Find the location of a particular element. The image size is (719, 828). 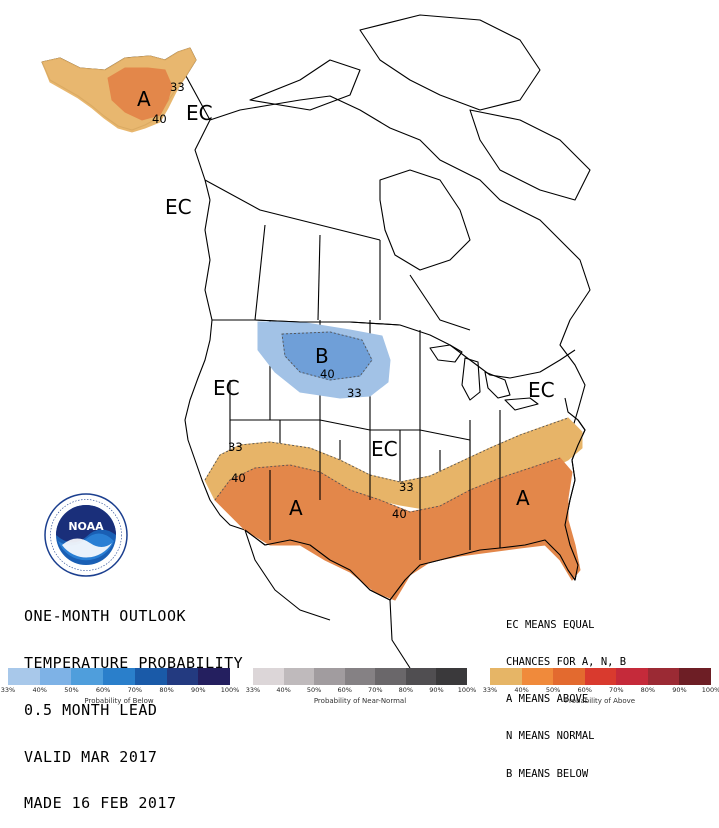

below-caption: Probability of Below is located at coordinates (119, 701).